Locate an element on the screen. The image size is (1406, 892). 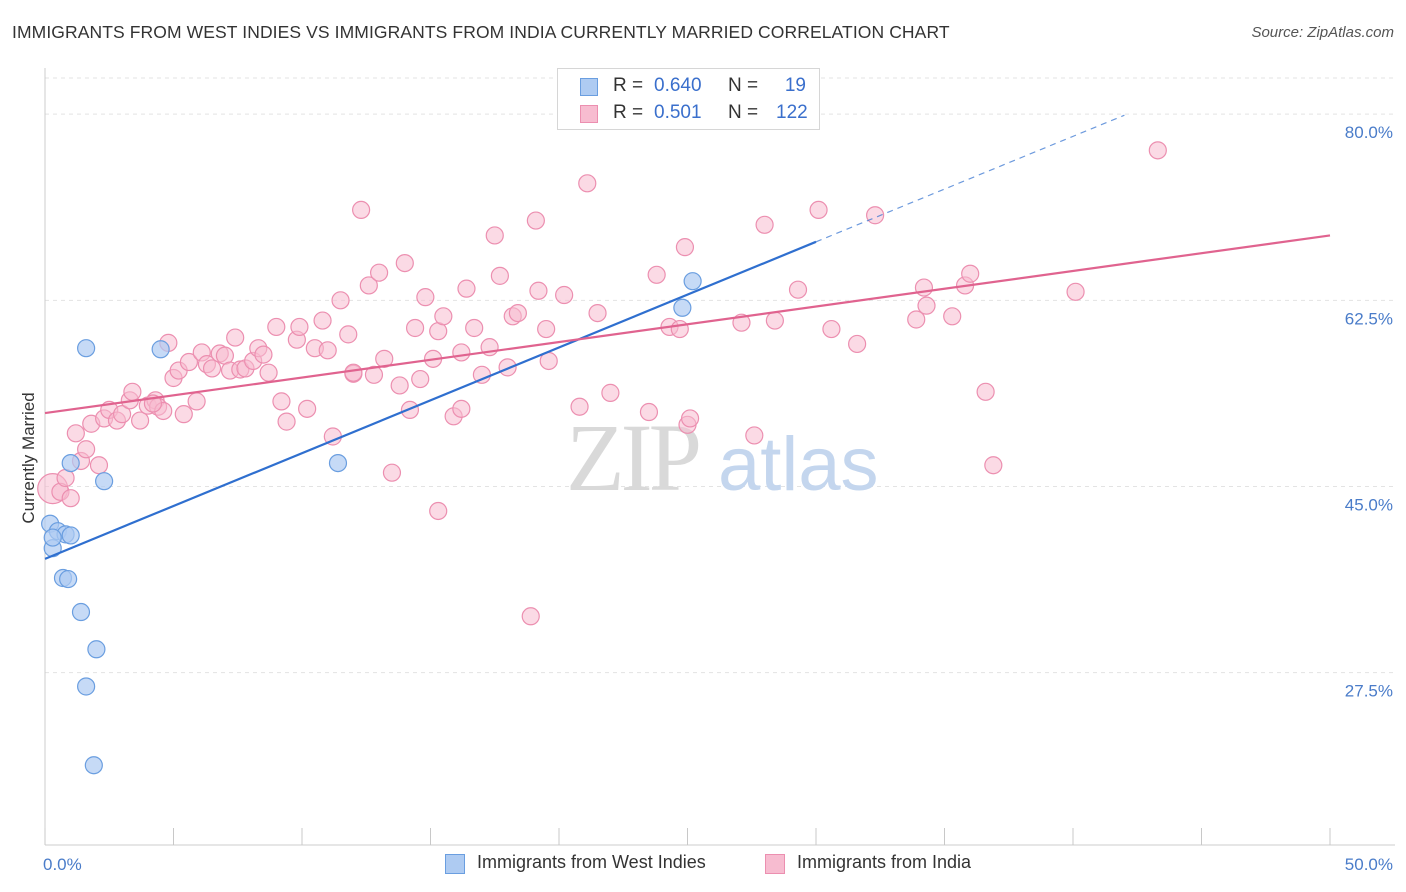
legend-row-west-indies: R = 0.640 N = 19 is located at coordinates (688, 87).